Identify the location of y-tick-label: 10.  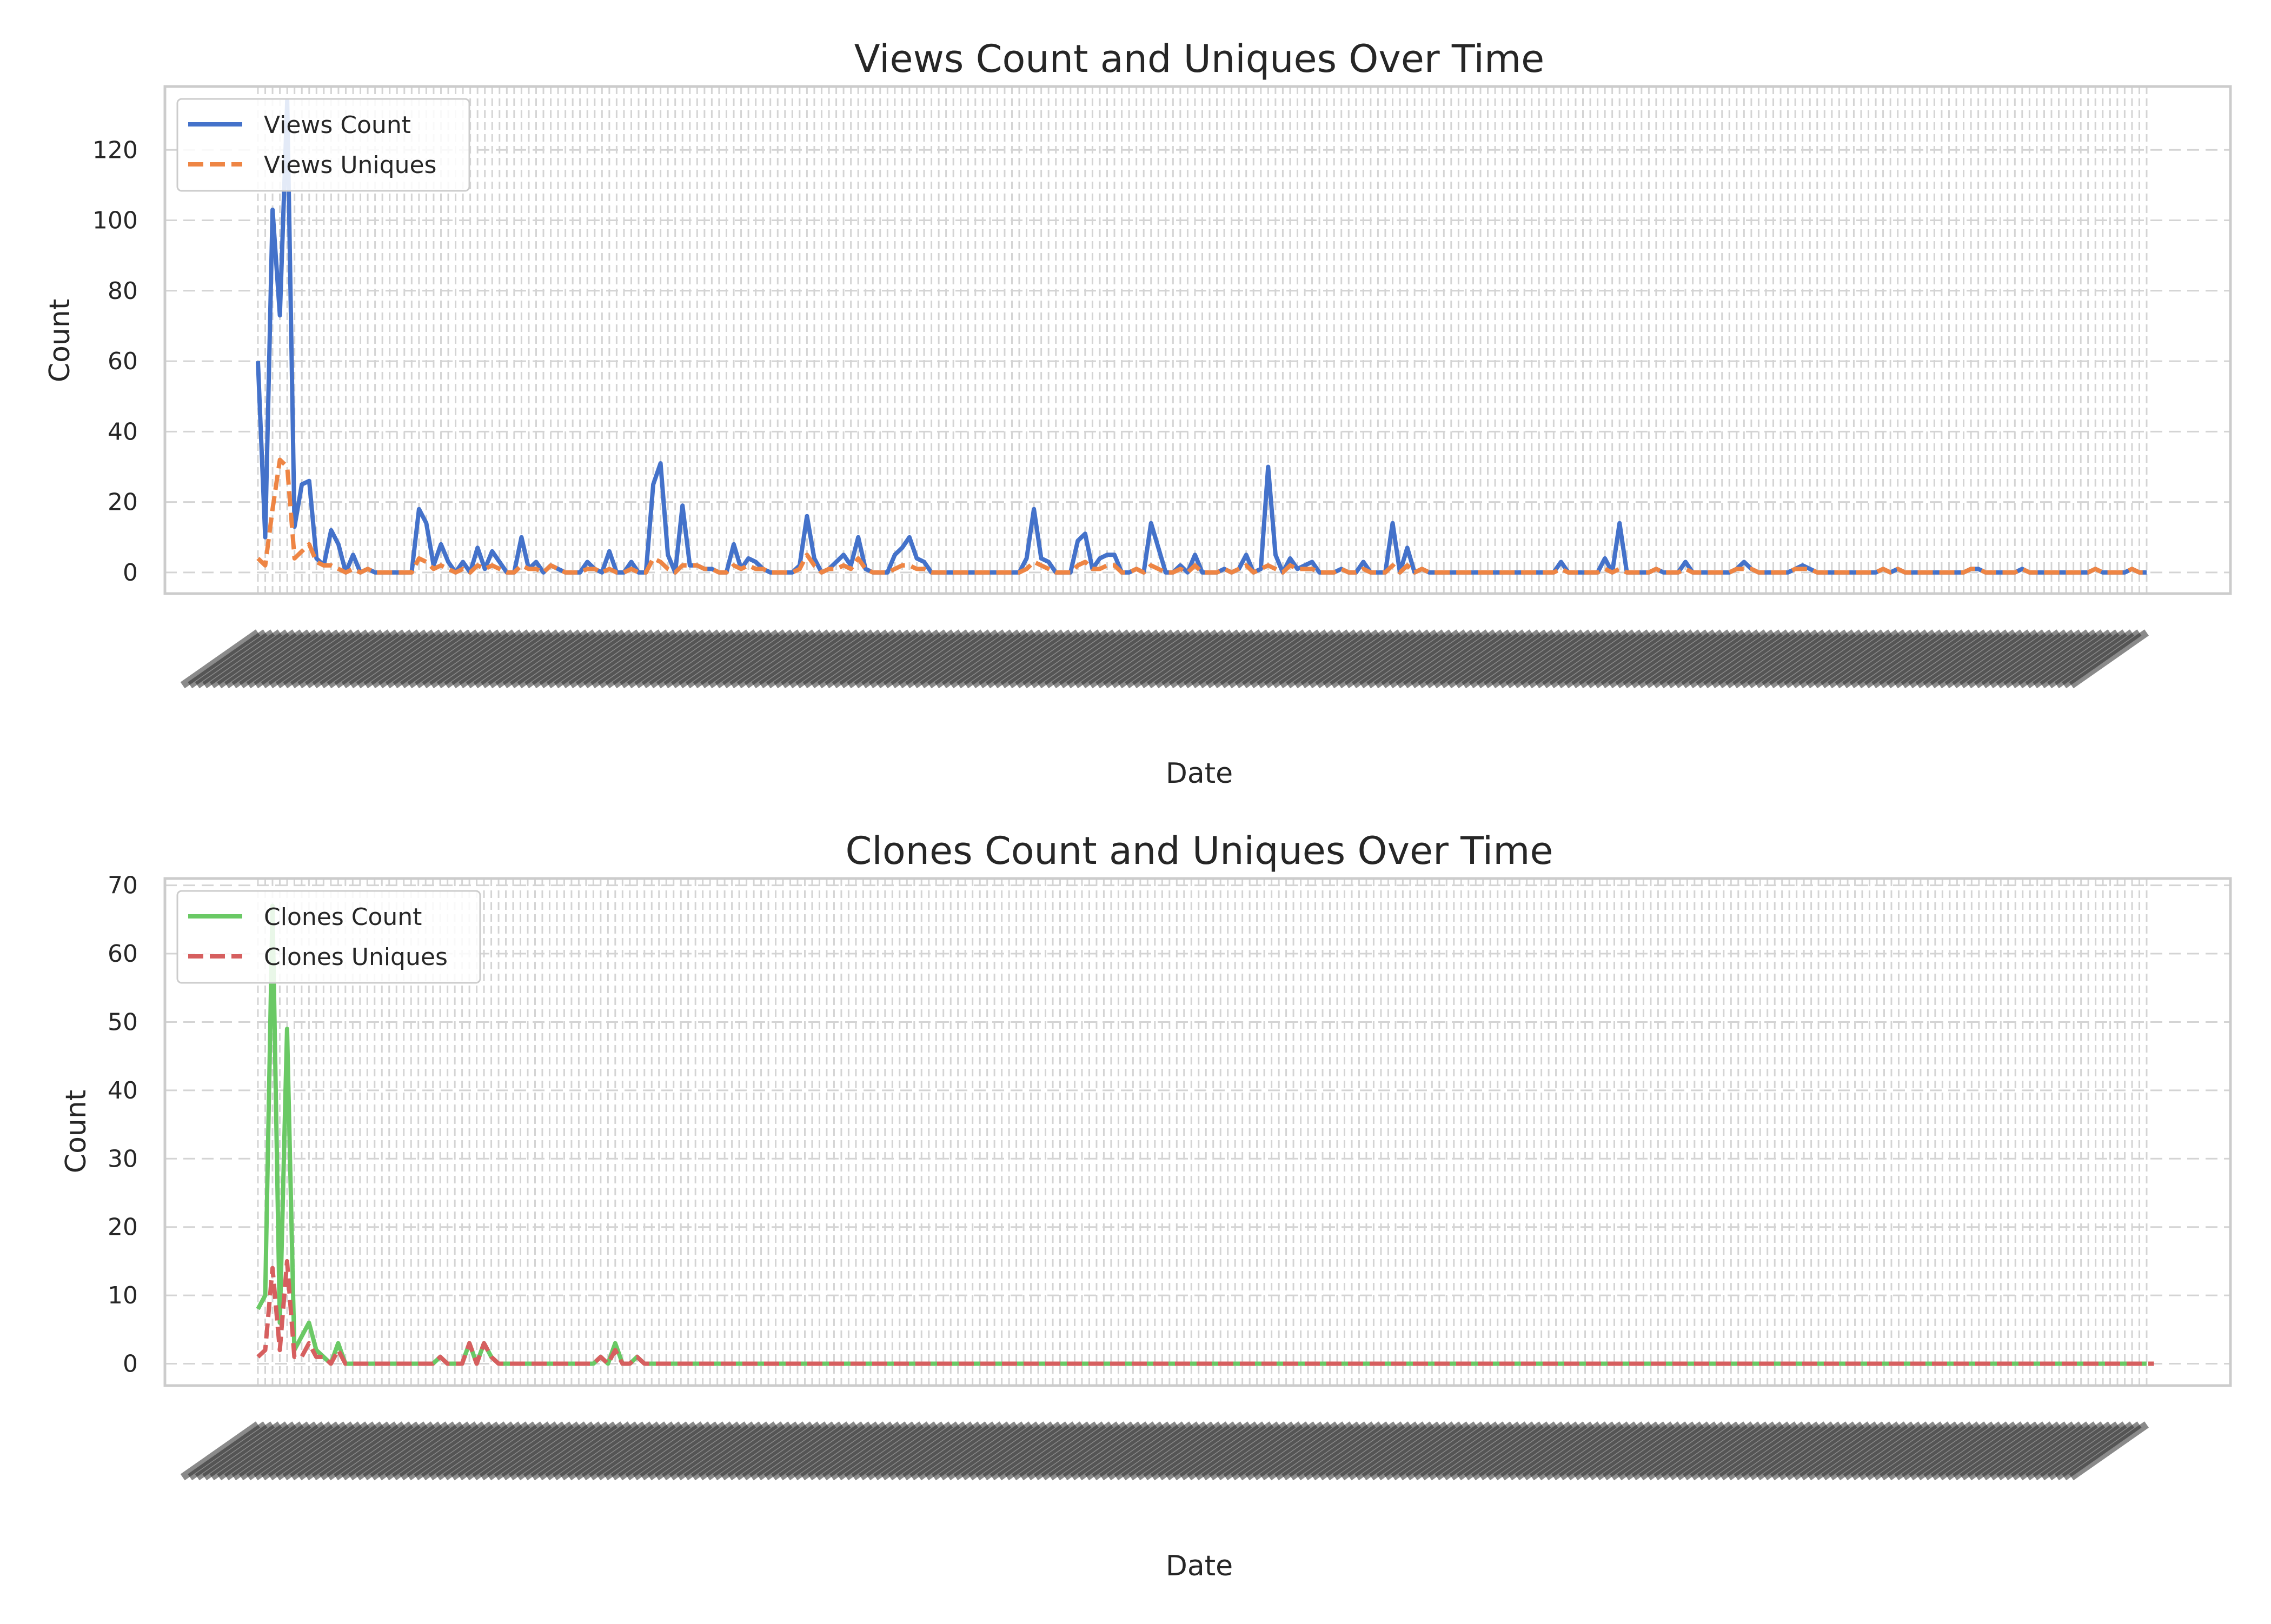
(123, 1296).